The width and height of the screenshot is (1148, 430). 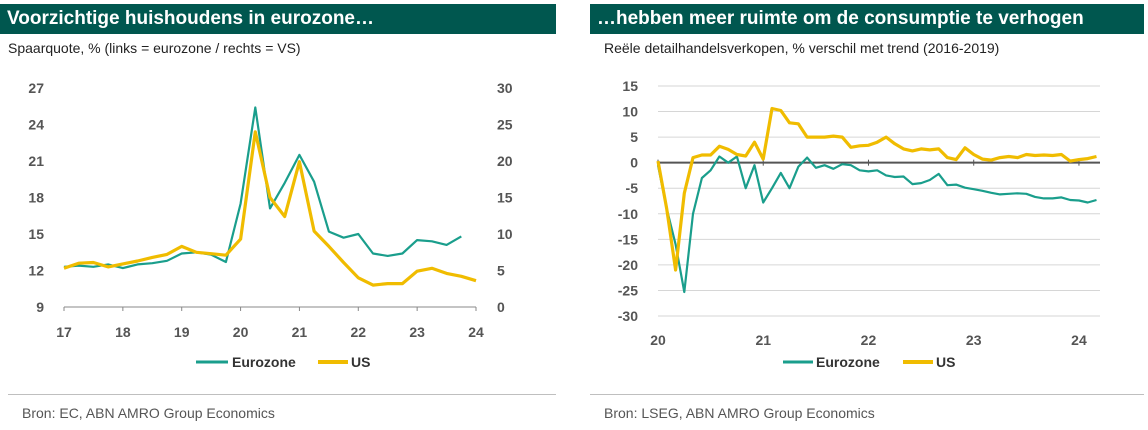 I want to click on y-left-tick-label: 27, so click(x=36, y=88).